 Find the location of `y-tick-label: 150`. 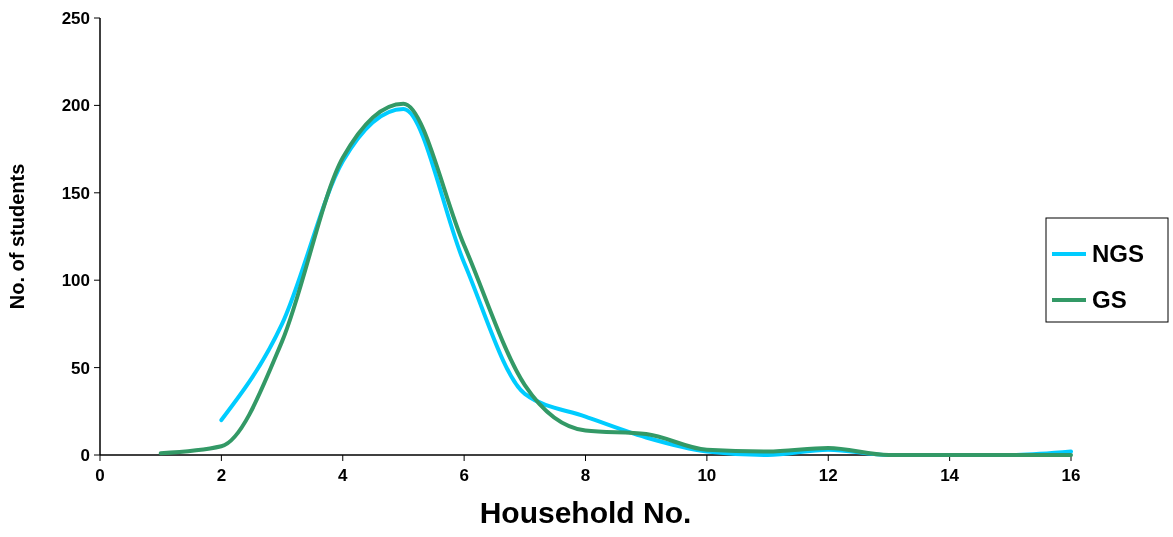

y-tick-label: 150 is located at coordinates (75, 193).